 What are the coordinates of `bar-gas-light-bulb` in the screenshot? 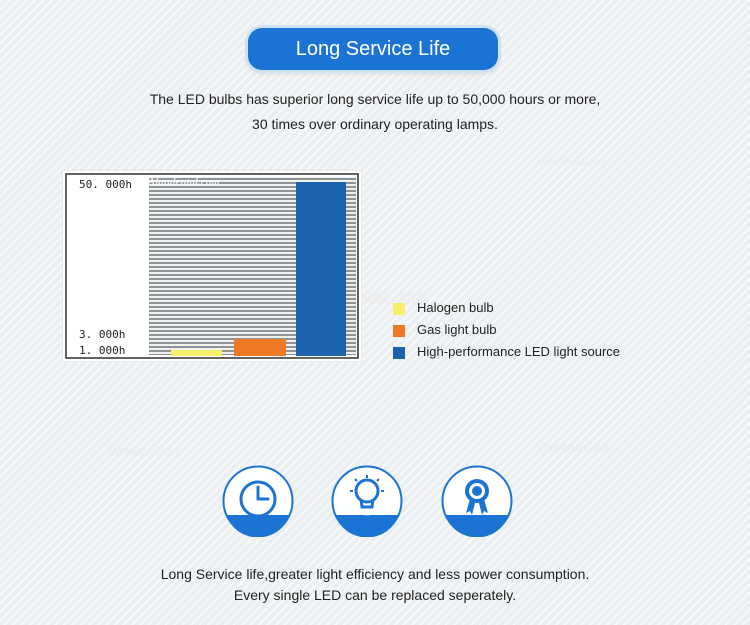 It's located at (260, 347).